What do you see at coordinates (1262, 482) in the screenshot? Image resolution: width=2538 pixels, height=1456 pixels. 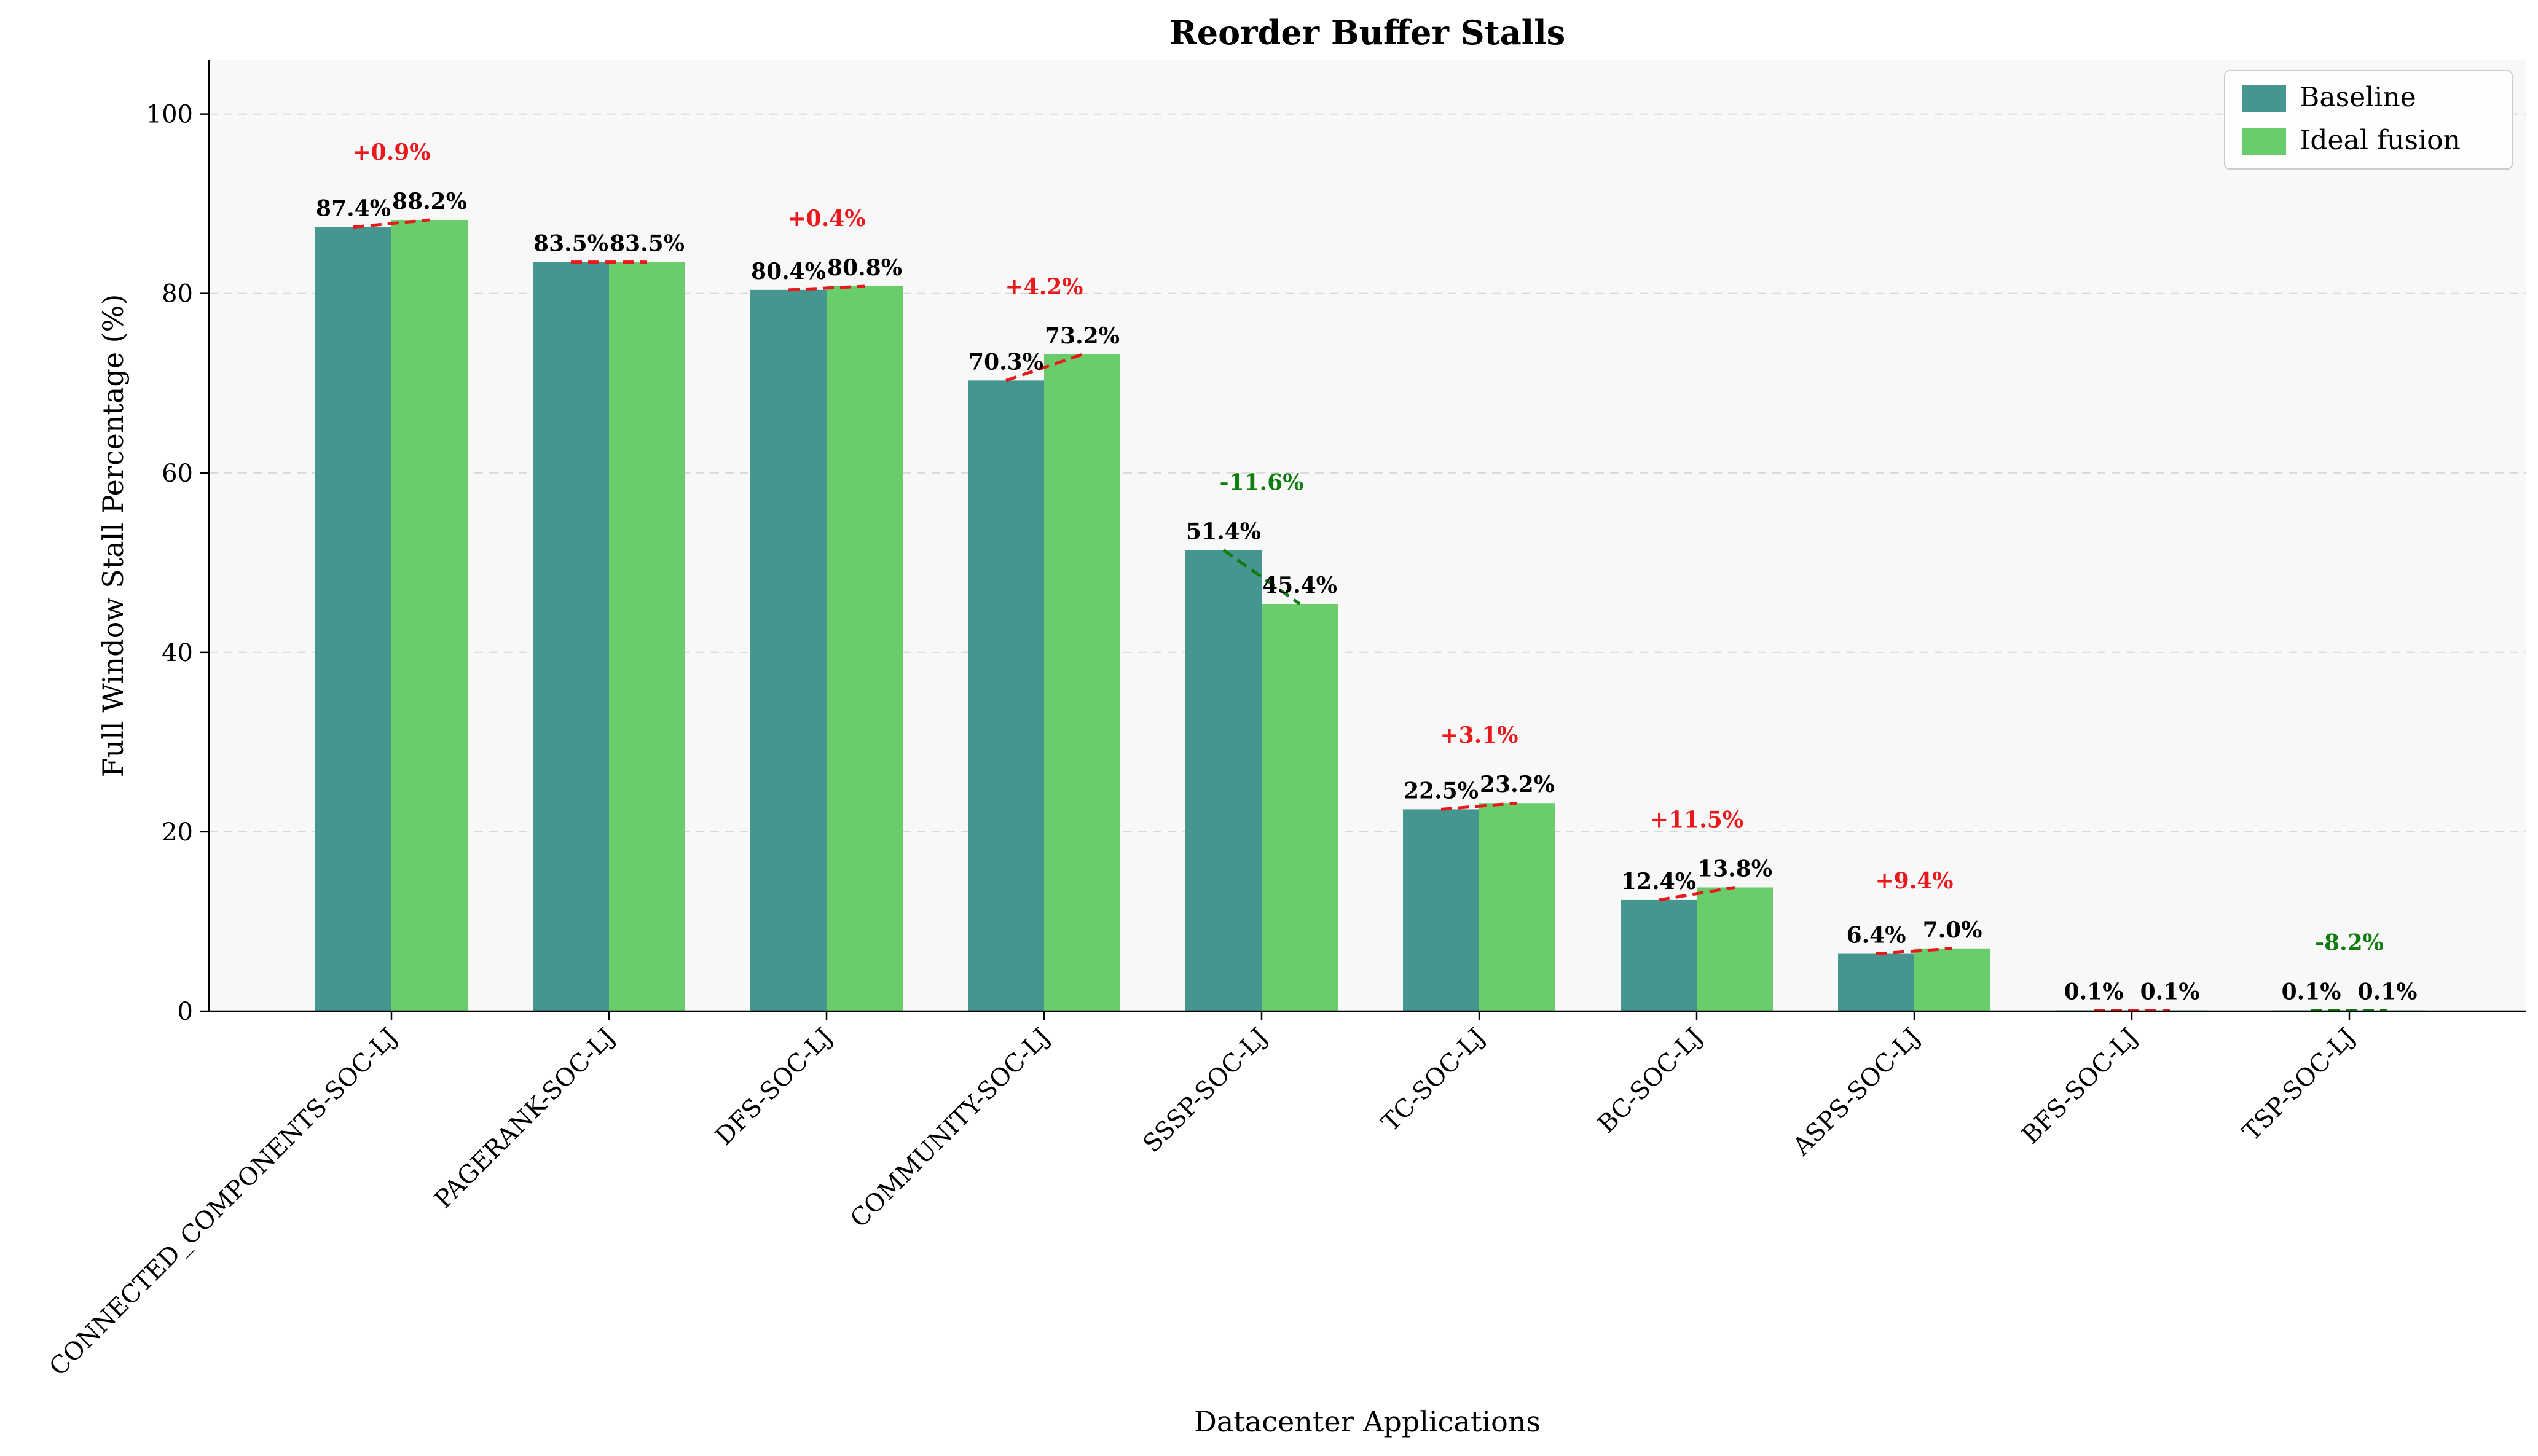 I see `change-label-4: -11.6%` at bounding box center [1262, 482].